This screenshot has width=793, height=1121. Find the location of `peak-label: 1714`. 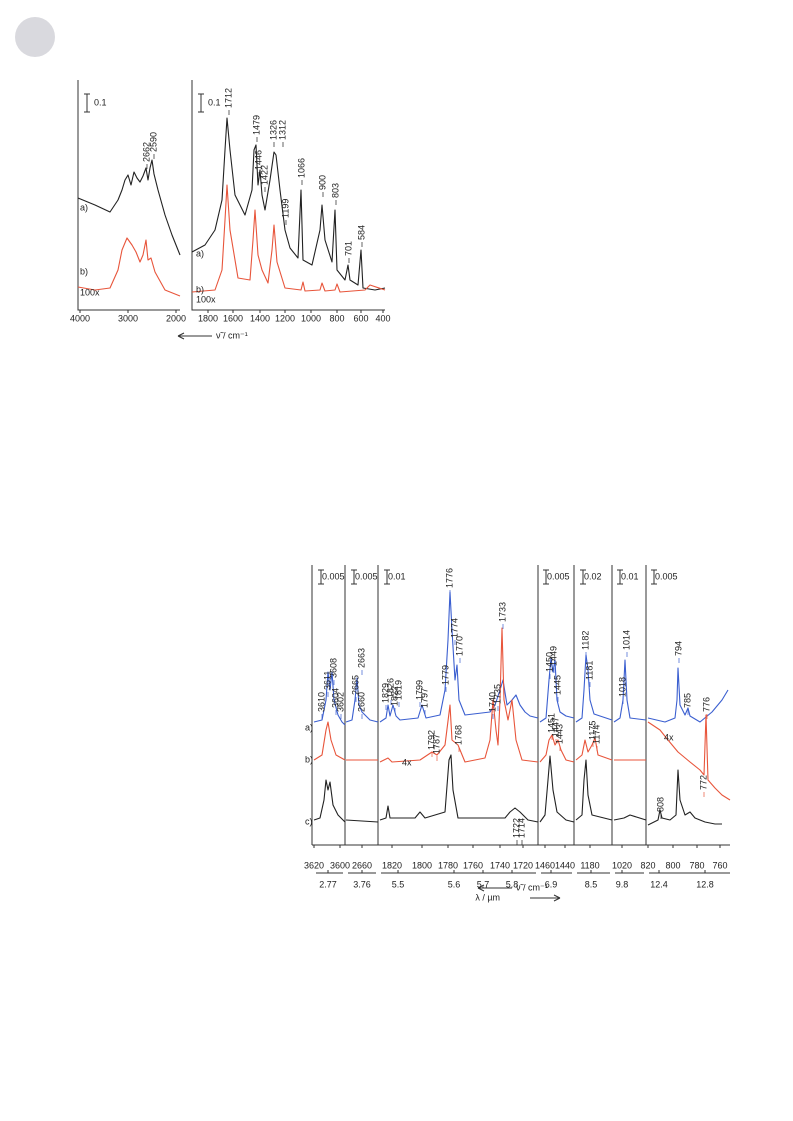

peak-label: 1714 is located at coordinates (521, 828).